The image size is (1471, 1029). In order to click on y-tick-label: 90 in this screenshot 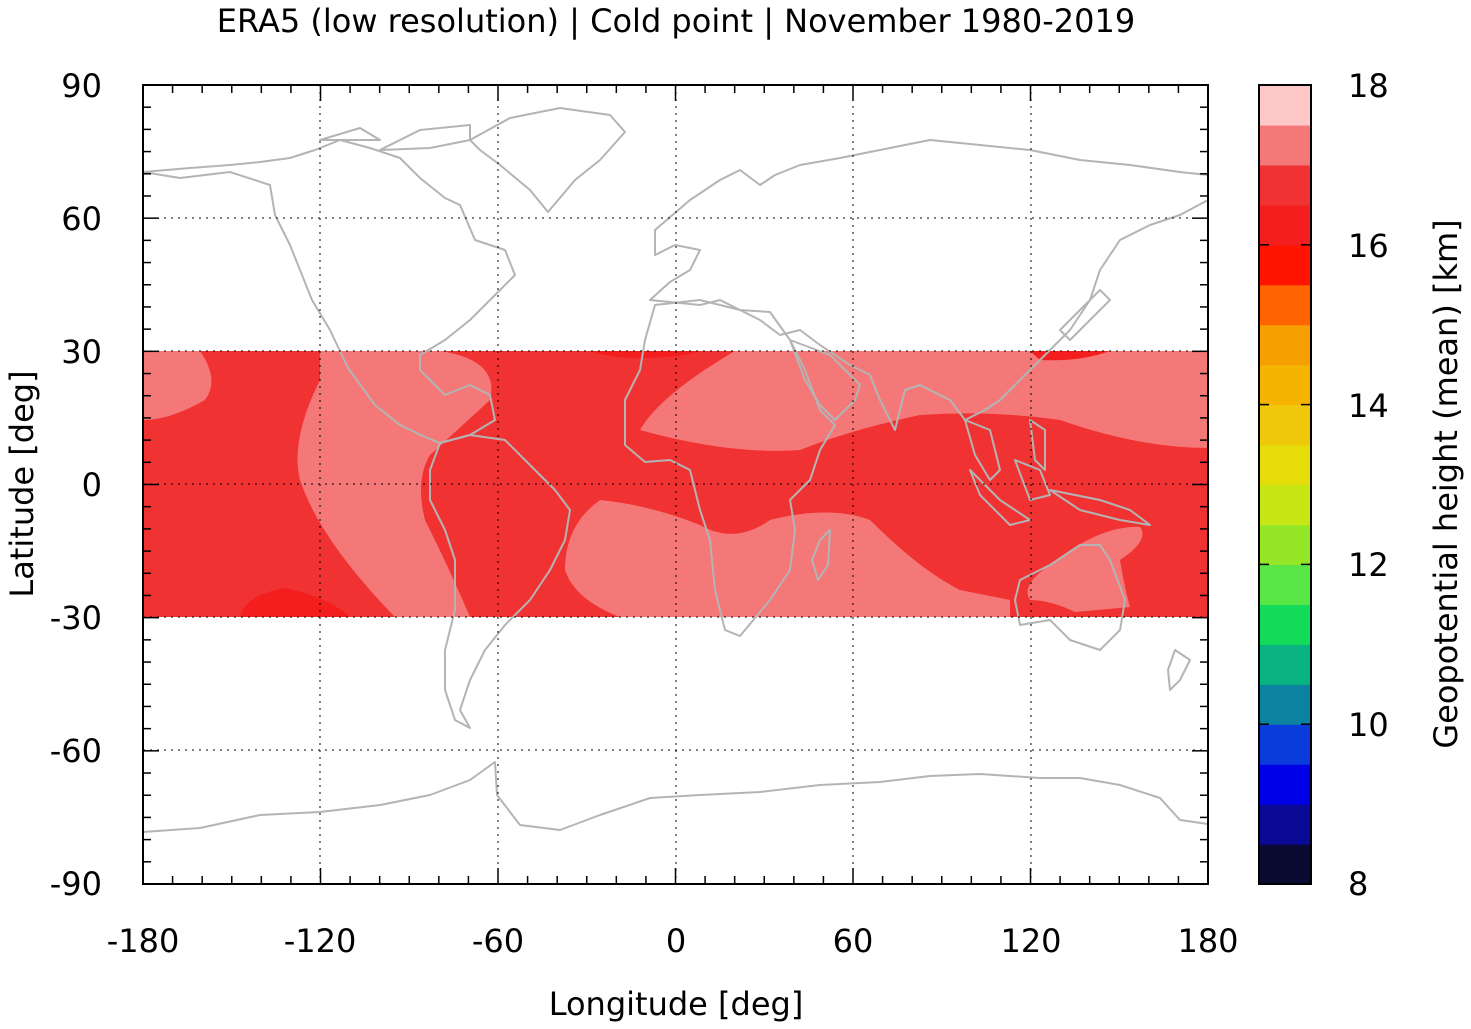, I will do `click(81, 86)`.